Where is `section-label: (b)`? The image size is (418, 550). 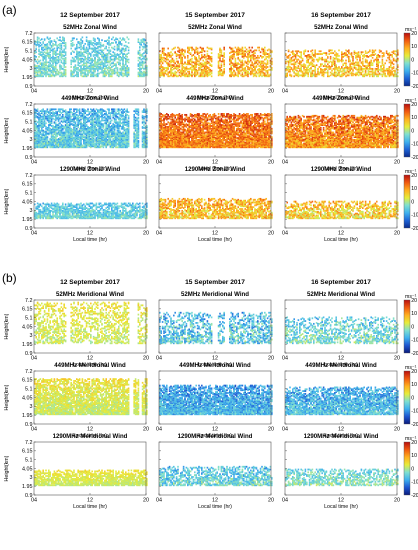
section-label: (b) is located at coordinates (9, 278).